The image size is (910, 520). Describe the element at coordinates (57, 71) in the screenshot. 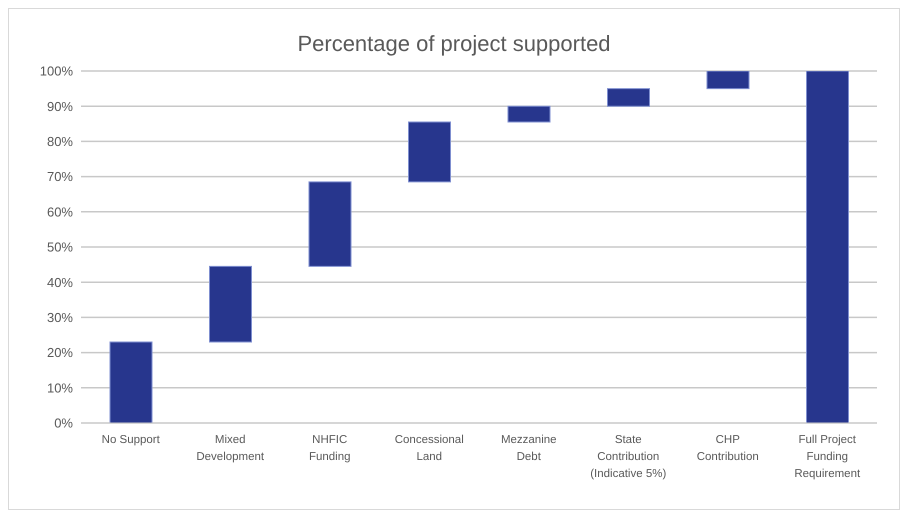

I see `y-tick-label: 100%` at that location.